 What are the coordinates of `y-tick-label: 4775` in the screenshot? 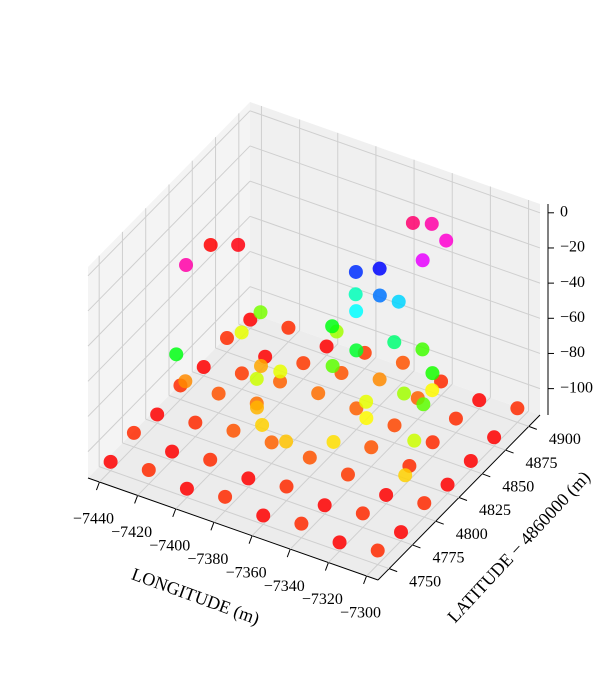 It's located at (448, 558).